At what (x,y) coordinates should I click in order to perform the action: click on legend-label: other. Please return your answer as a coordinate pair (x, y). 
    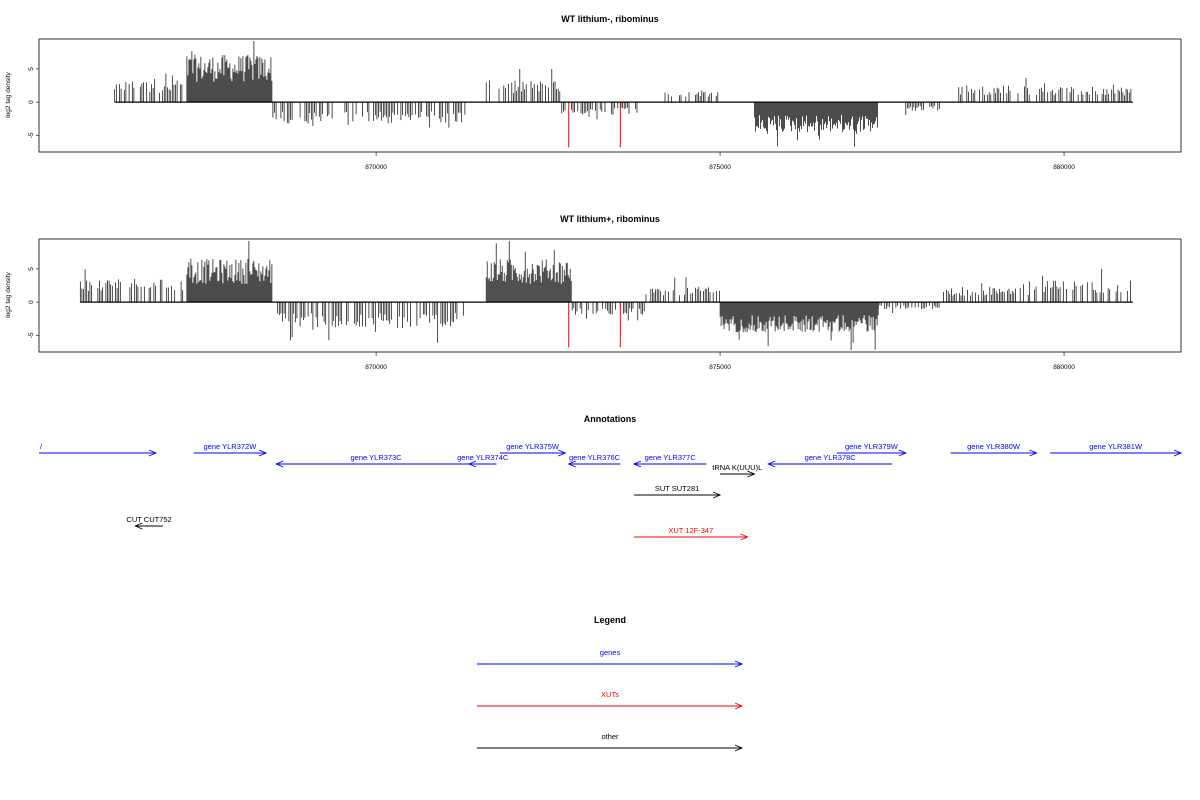
    Looking at the image, I should click on (610, 736).